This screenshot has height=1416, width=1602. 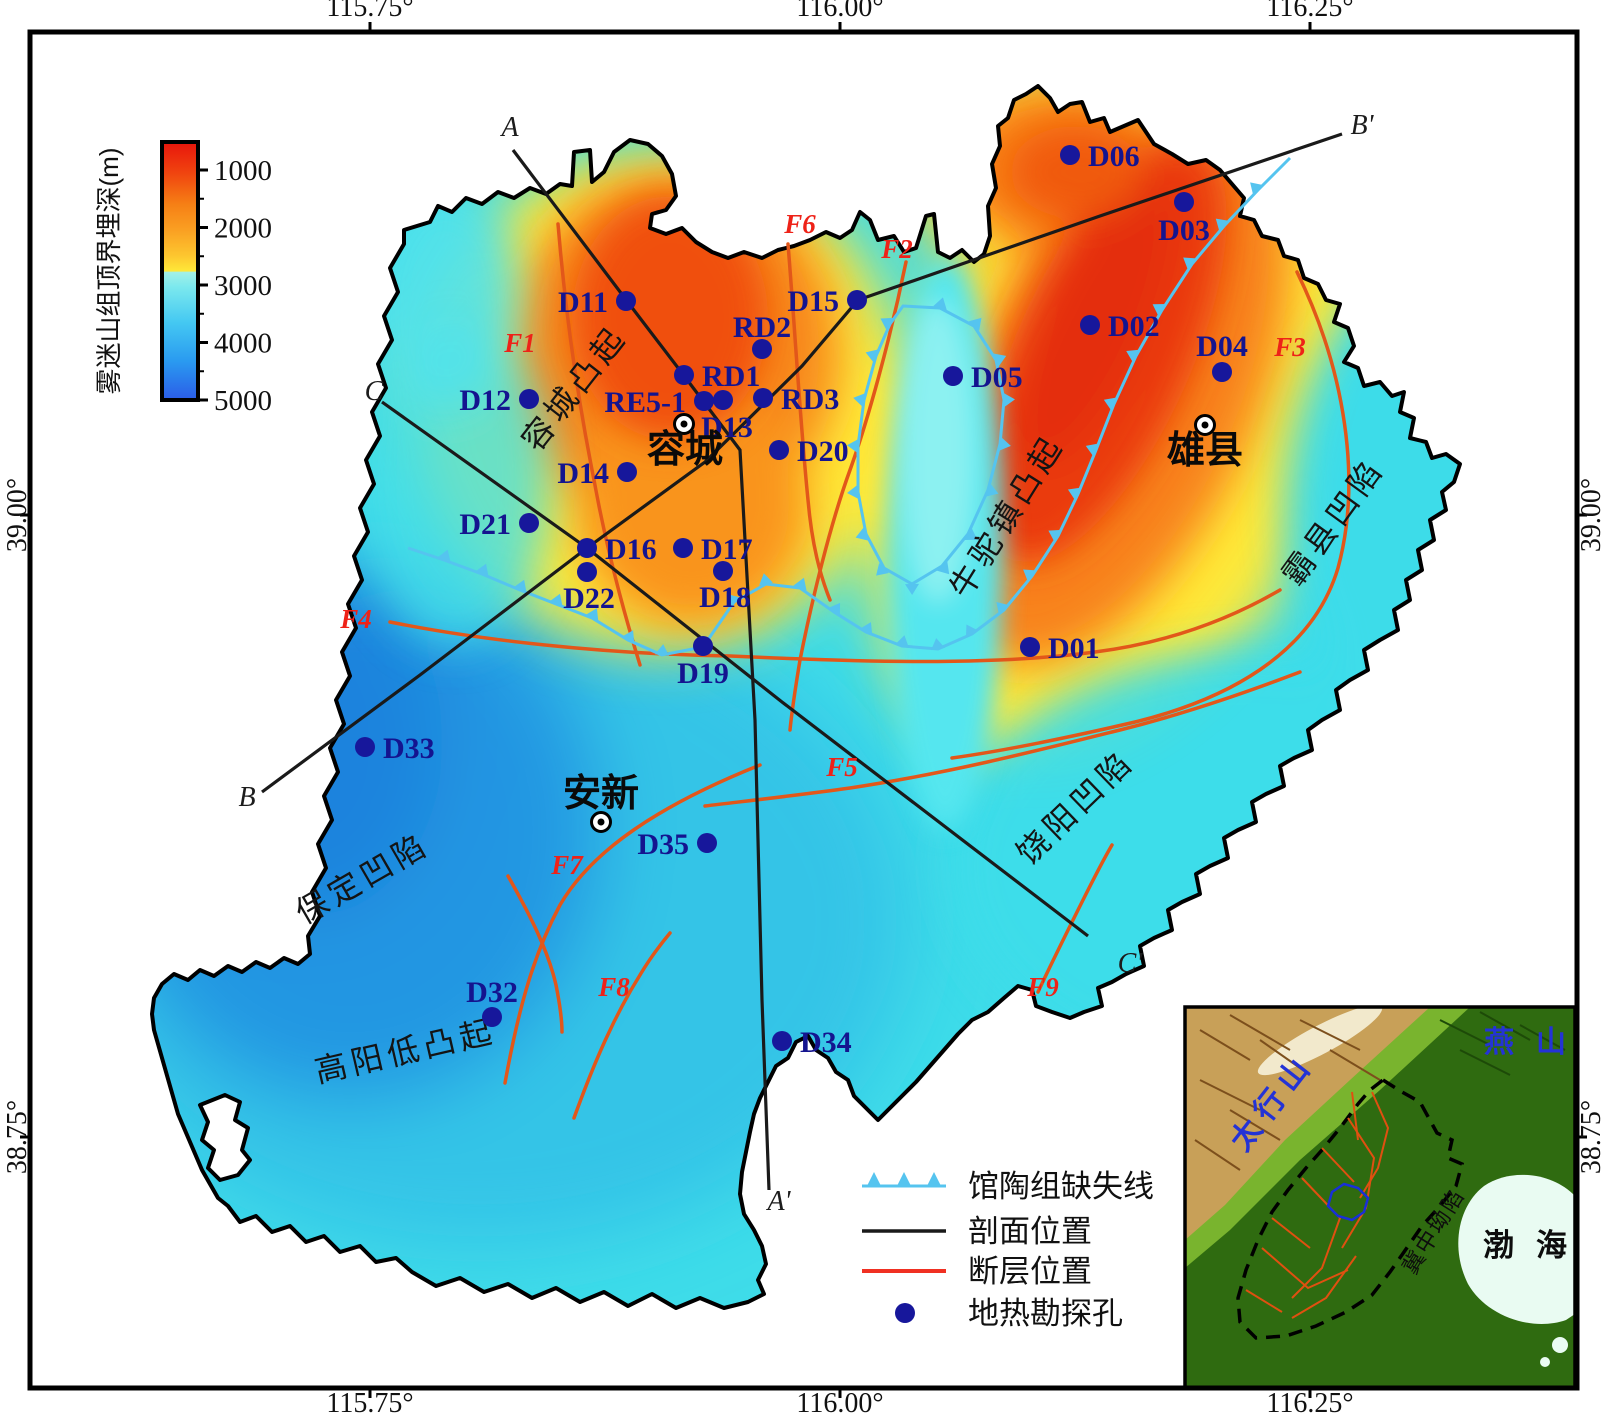 What do you see at coordinates (1516, 1249) in the screenshot?
I see `inset-bohai-sea` at bounding box center [1516, 1249].